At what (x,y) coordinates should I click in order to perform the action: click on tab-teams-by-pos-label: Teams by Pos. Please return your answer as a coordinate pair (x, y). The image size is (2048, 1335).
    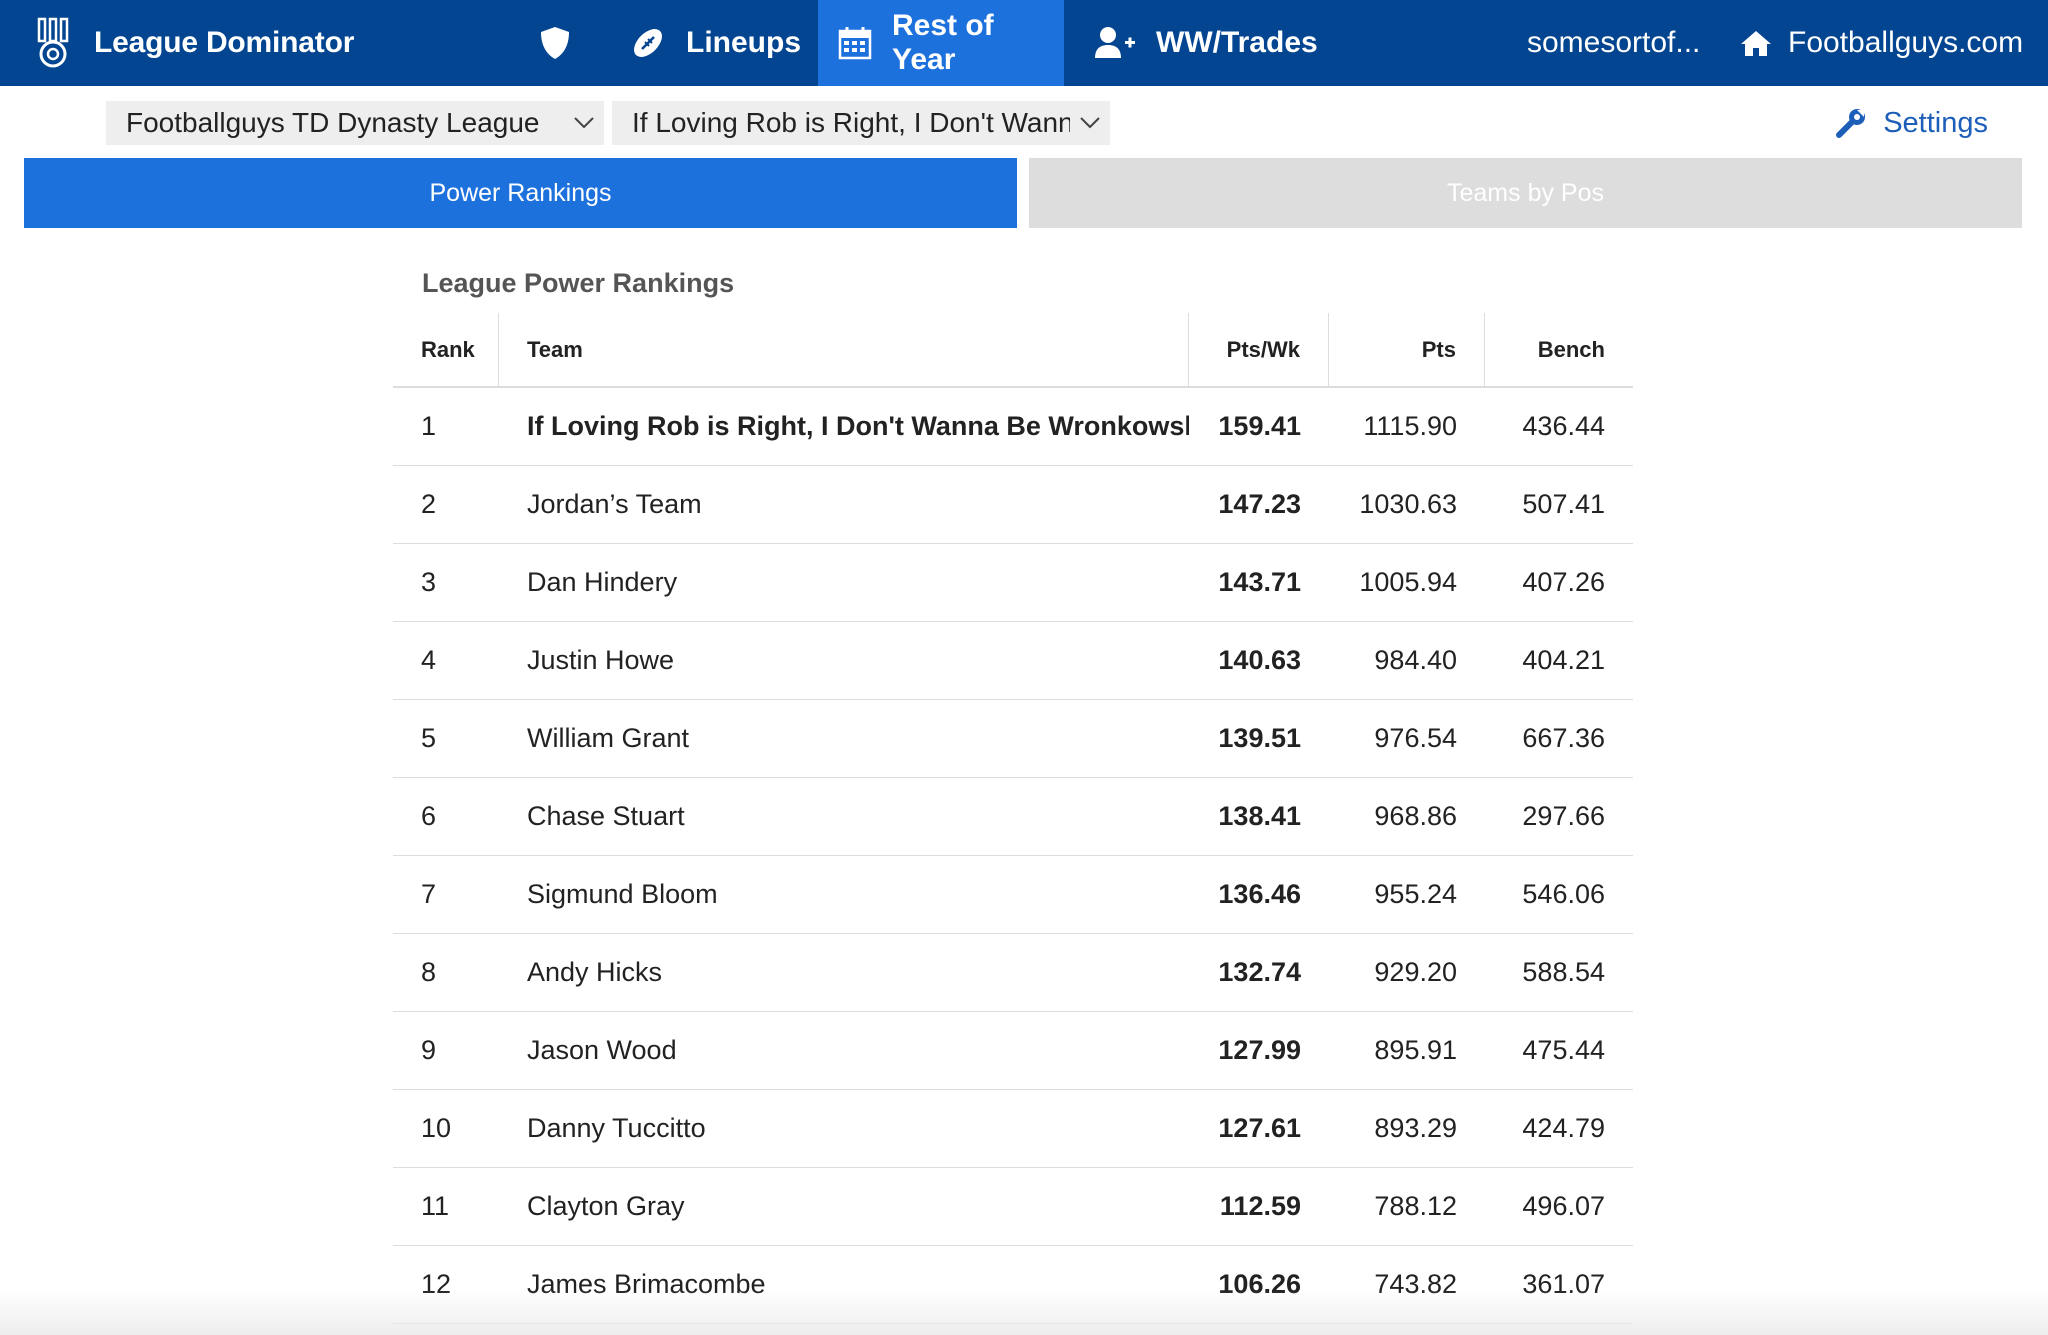
    Looking at the image, I should click on (1525, 192).